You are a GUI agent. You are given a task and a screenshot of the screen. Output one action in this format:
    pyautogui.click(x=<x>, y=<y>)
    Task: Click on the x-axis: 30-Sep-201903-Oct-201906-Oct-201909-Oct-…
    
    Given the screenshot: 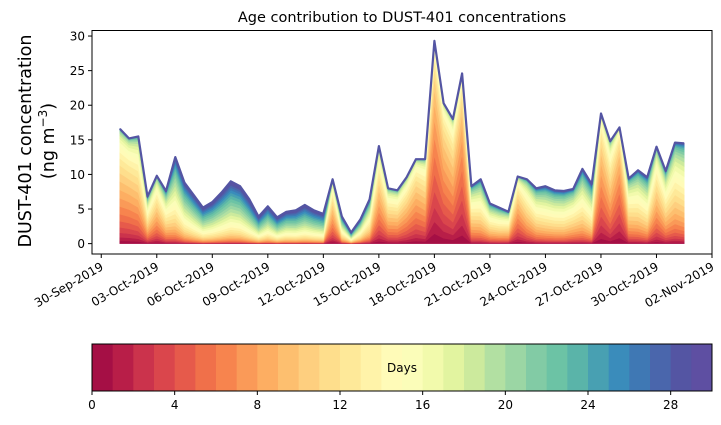 What is the action you would take?
    pyautogui.click(x=374, y=282)
    